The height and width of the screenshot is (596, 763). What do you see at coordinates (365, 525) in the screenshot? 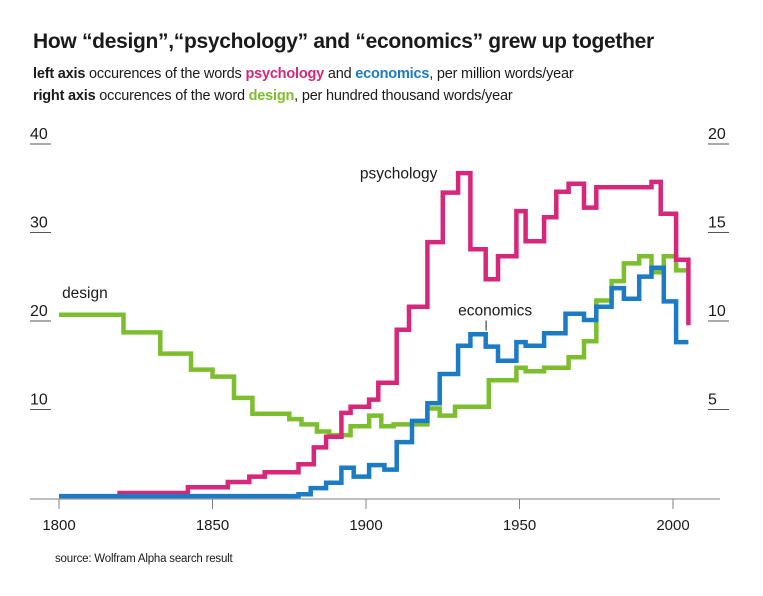
I see `x-tick-label: 1900` at bounding box center [365, 525].